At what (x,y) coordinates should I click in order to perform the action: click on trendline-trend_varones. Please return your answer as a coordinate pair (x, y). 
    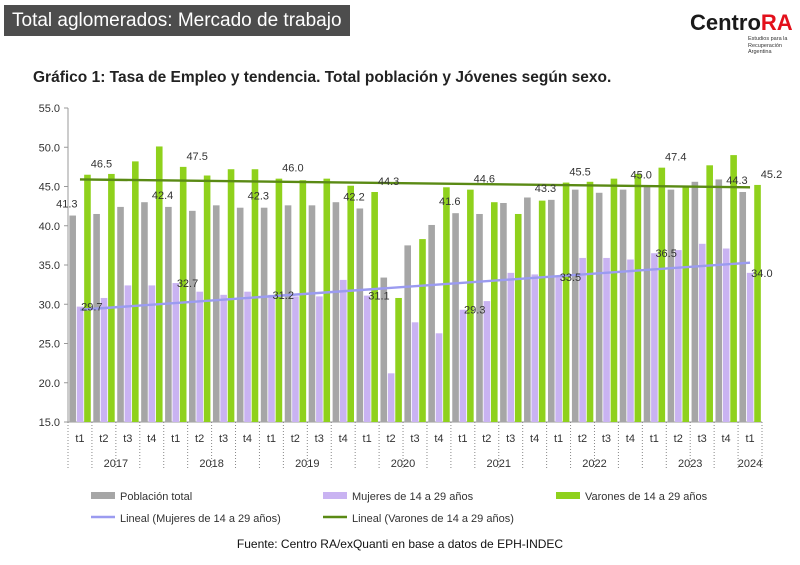
    Looking at the image, I should click on (415, 183).